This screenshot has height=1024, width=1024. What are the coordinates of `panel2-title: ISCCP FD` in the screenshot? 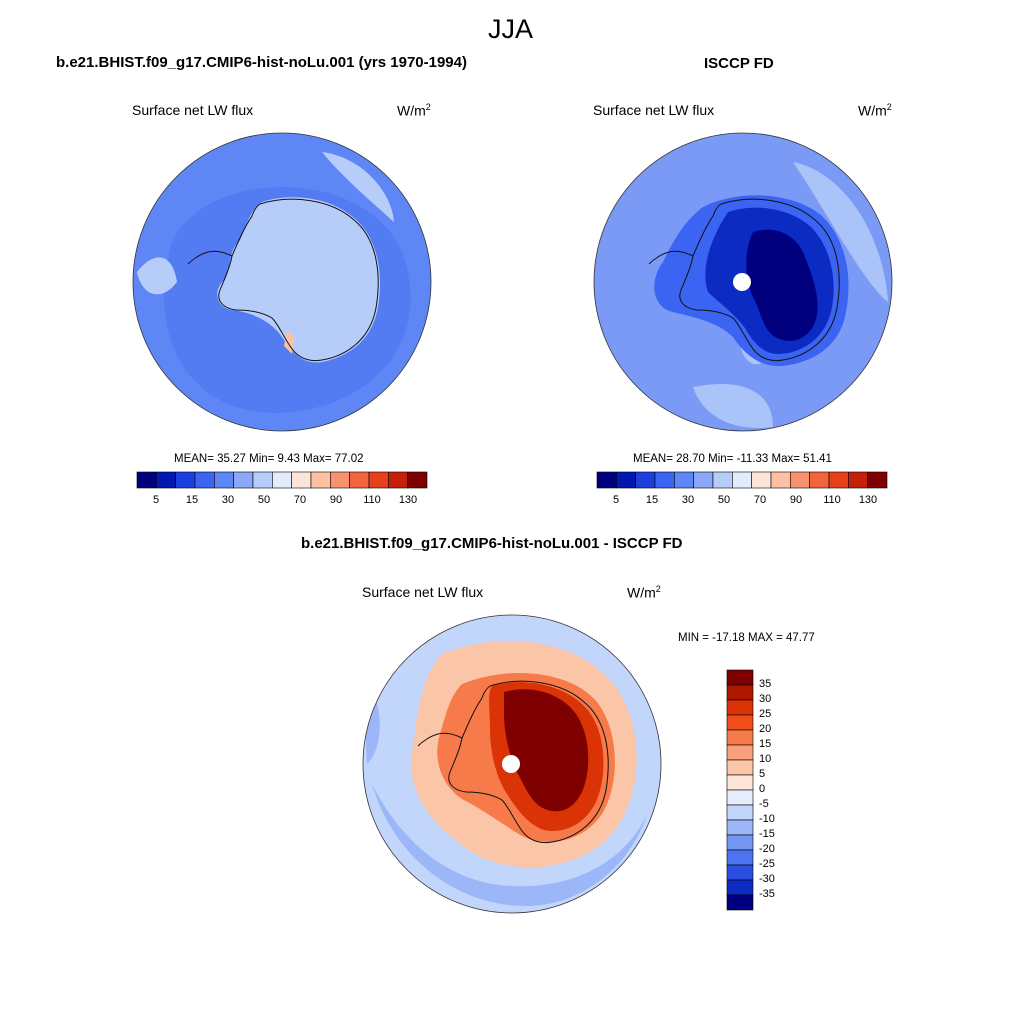 It's located at (739, 63).